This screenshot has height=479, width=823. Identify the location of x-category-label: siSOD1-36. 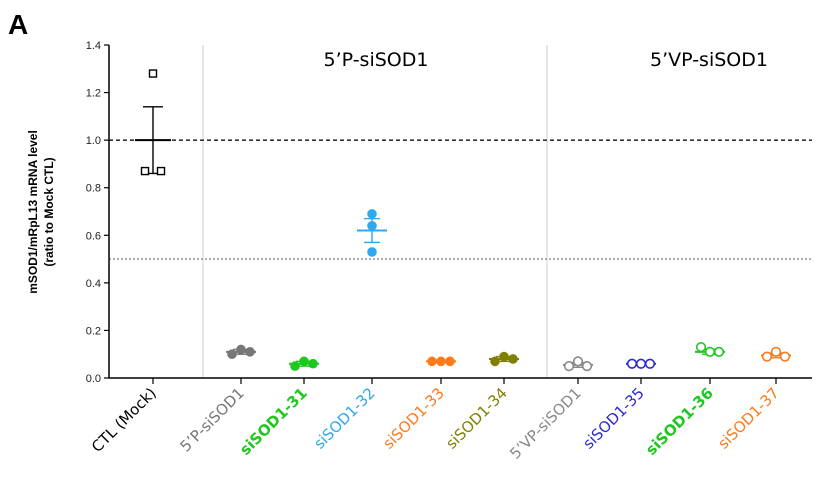
(679, 421).